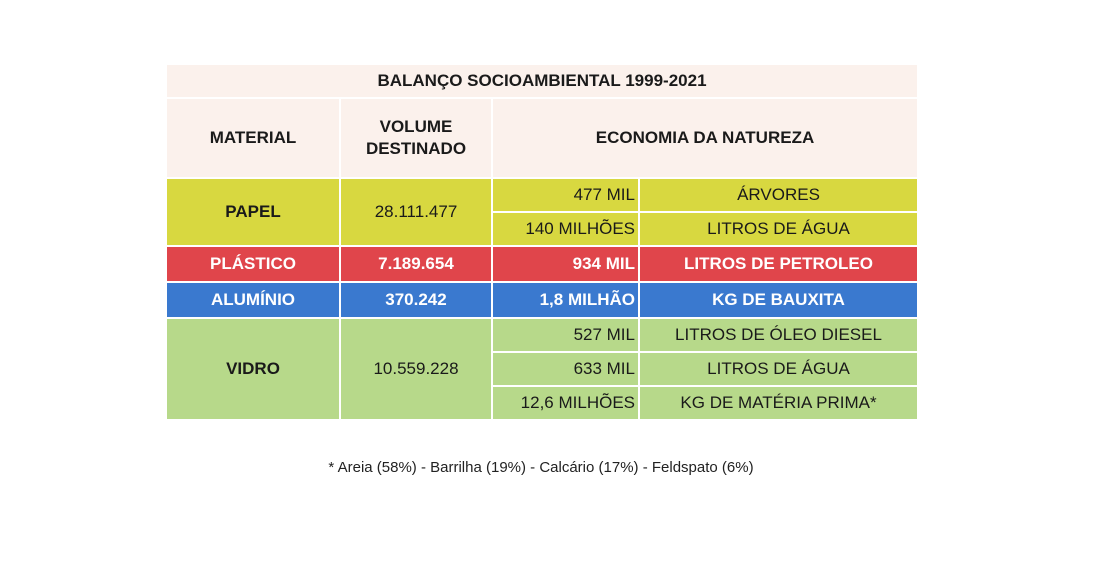  What do you see at coordinates (416, 212) in the screenshot?
I see `volume-papel: 28.111.477` at bounding box center [416, 212].